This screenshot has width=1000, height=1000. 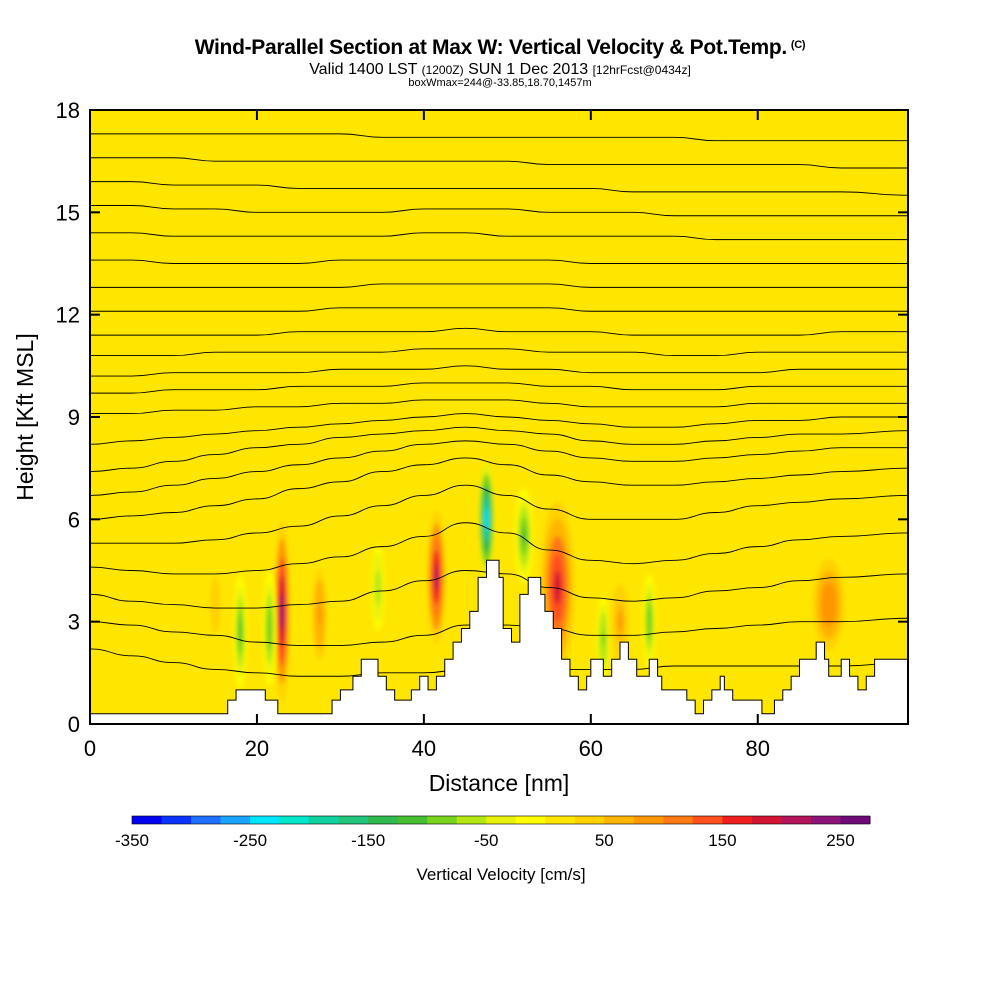 What do you see at coordinates (722, 840) in the screenshot?
I see `colorbar-tick-label: 150` at bounding box center [722, 840].